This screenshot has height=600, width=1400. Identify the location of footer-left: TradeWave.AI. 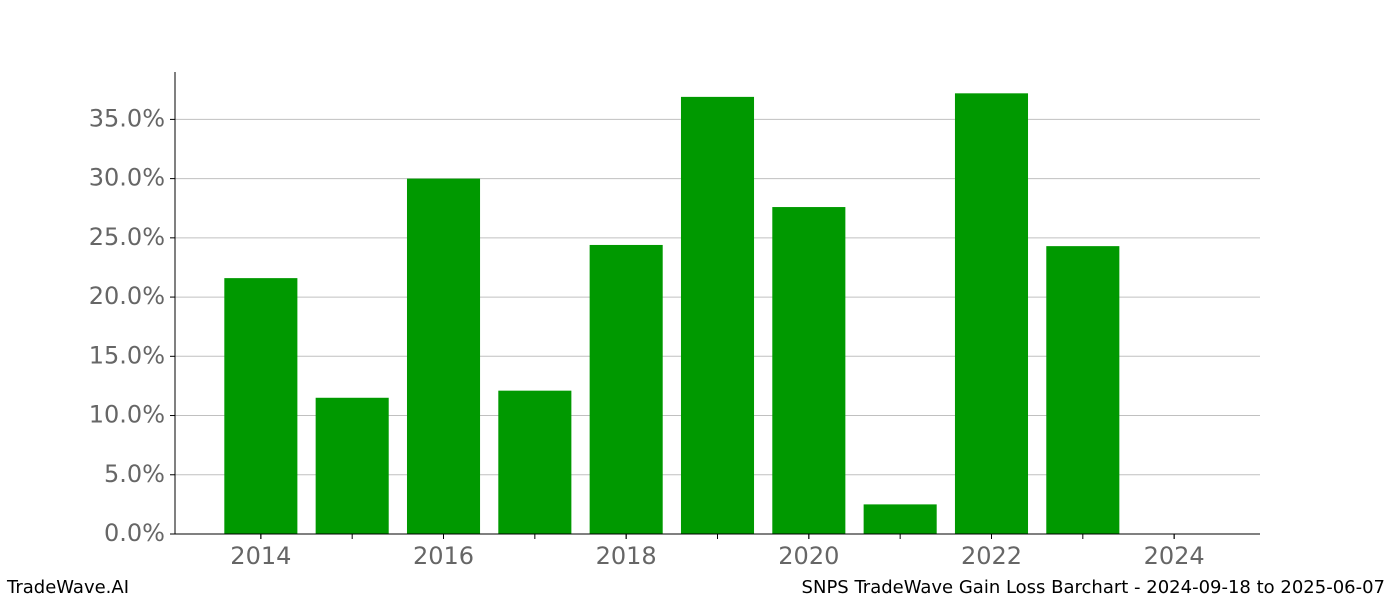
(67, 587).